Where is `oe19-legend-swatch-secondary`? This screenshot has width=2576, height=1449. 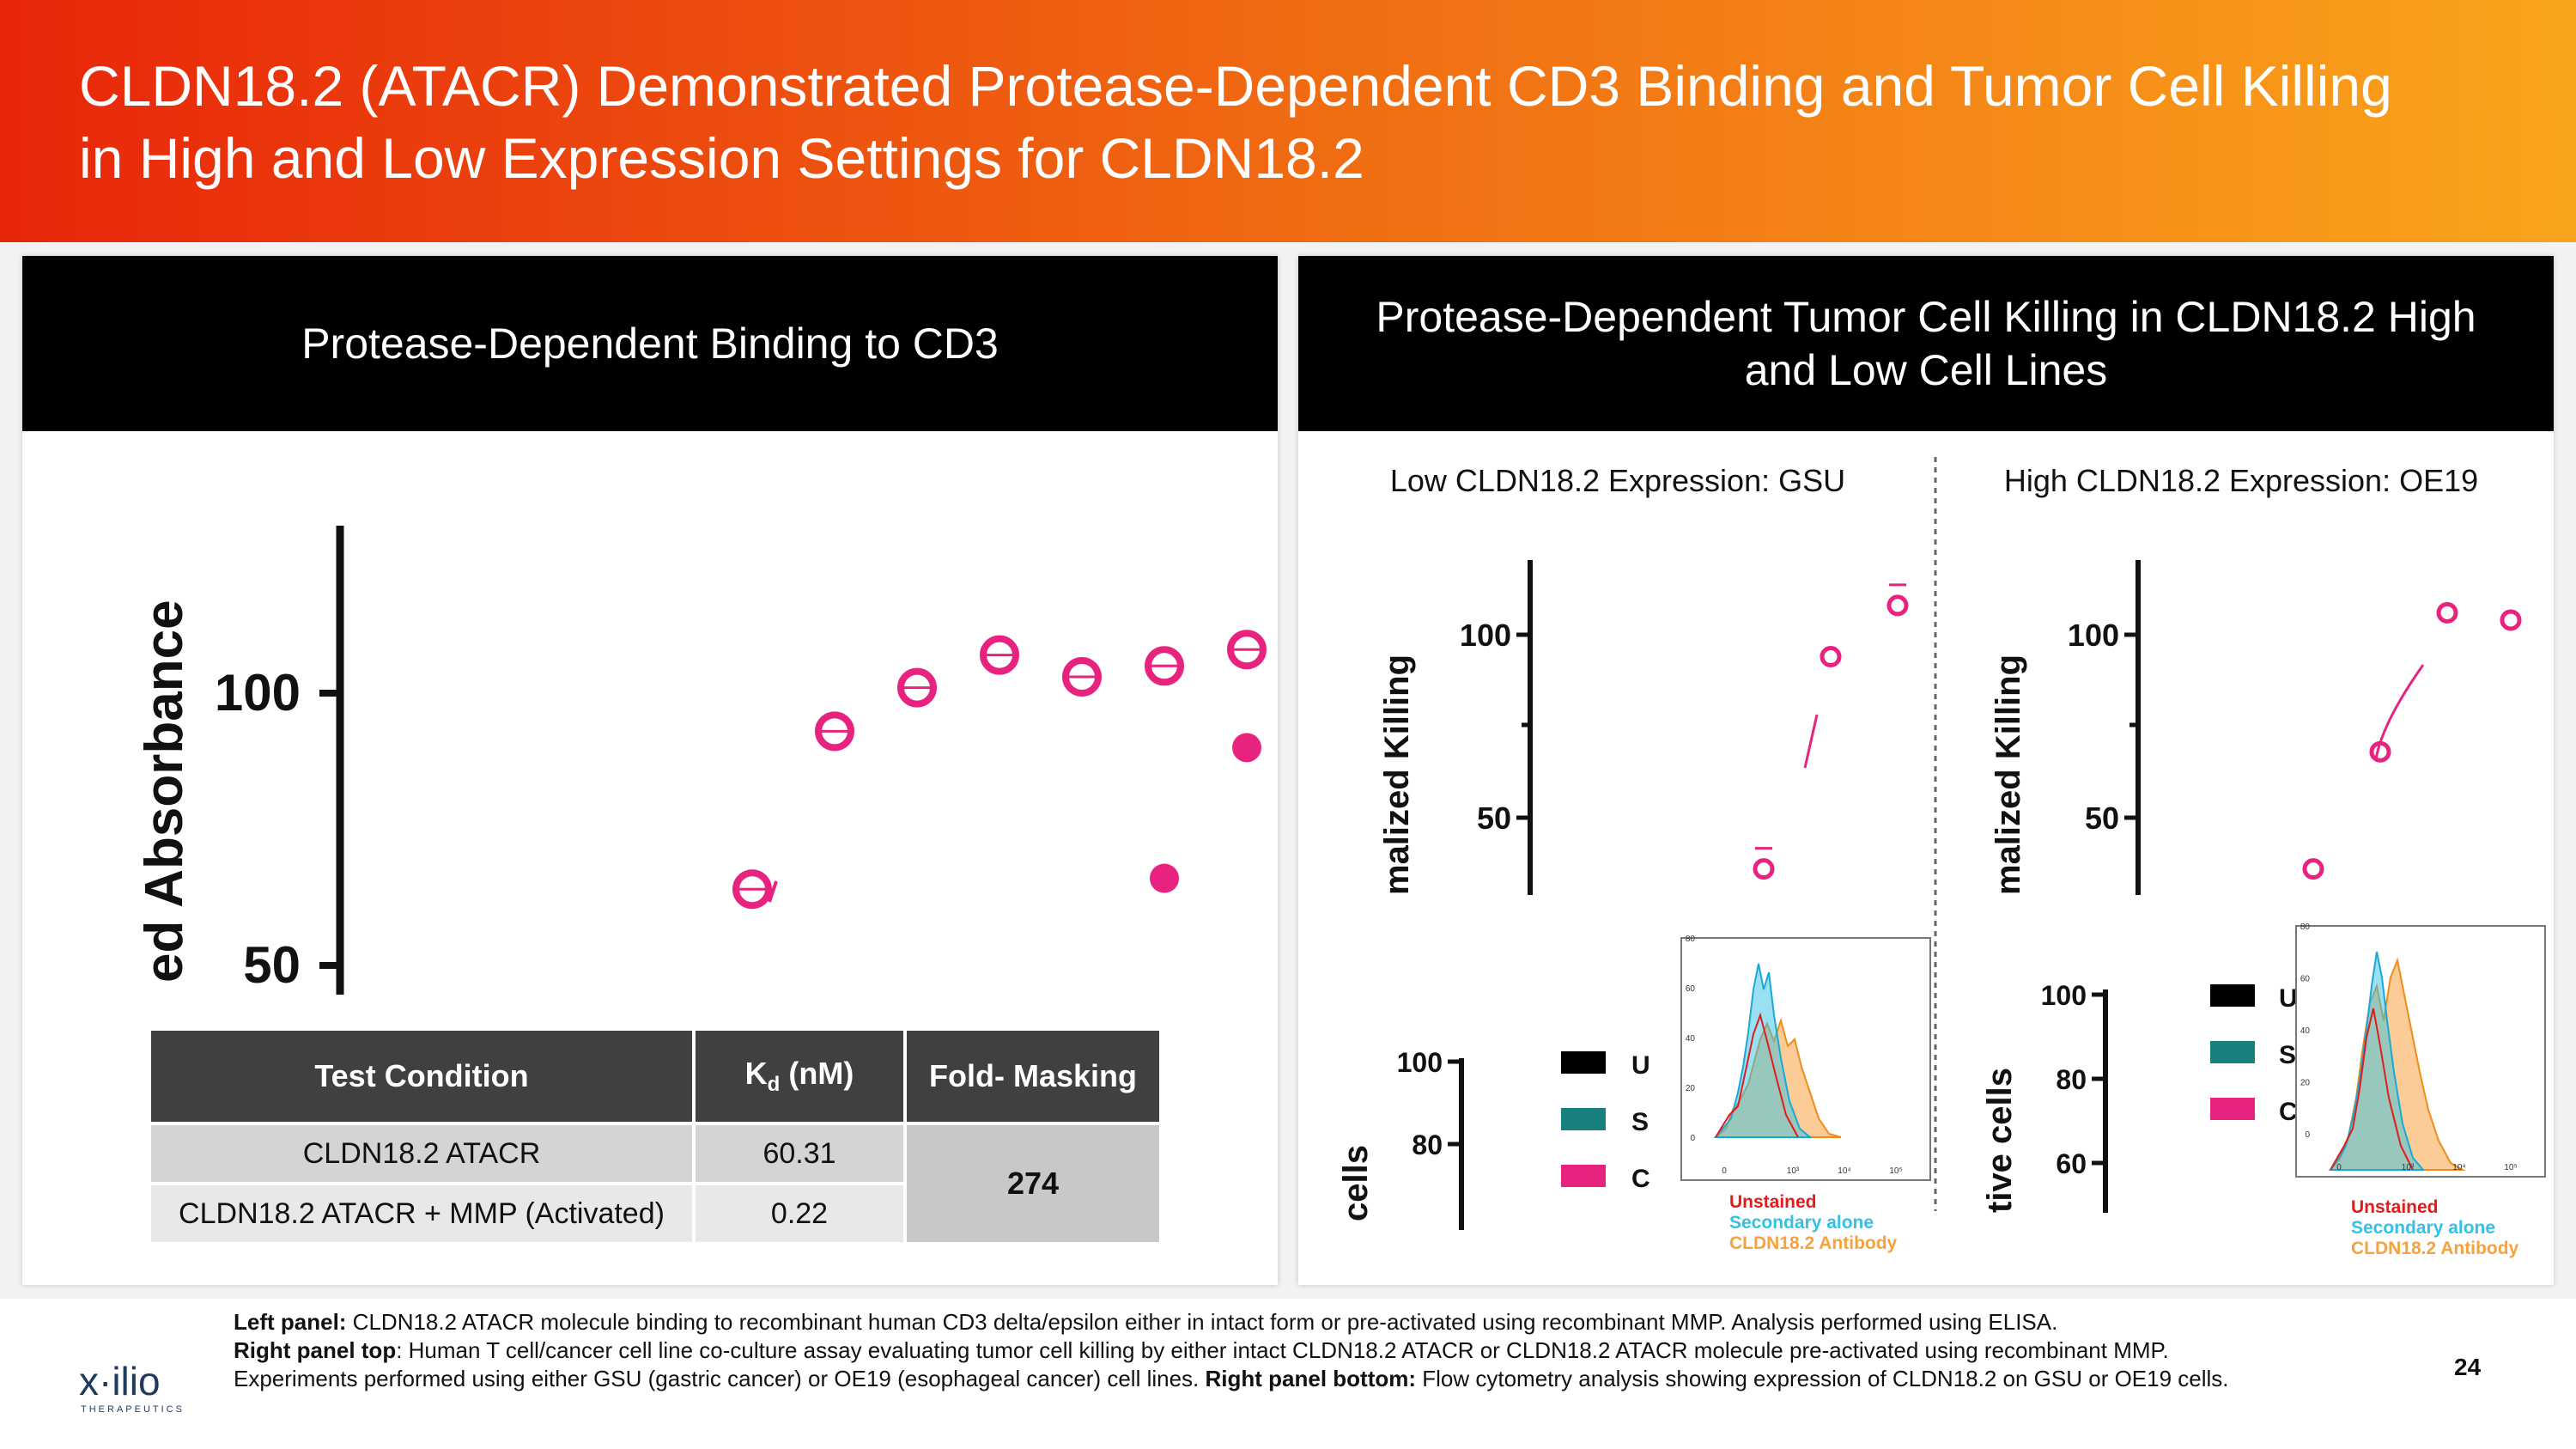 oe19-legend-swatch-secondary is located at coordinates (2232, 1052).